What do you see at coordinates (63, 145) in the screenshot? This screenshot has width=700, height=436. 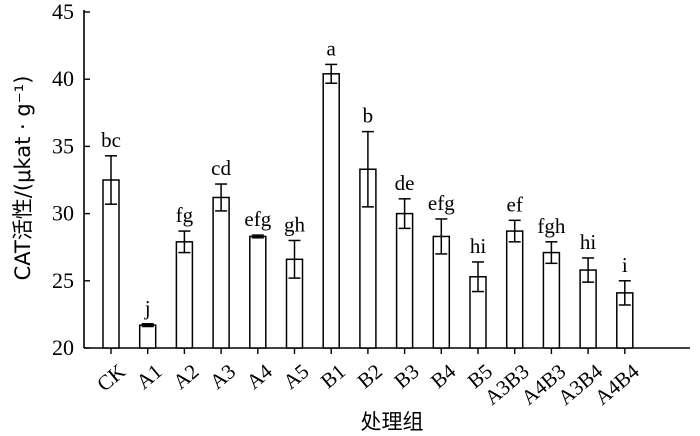 I see `y-tick-label: 35` at bounding box center [63, 145].